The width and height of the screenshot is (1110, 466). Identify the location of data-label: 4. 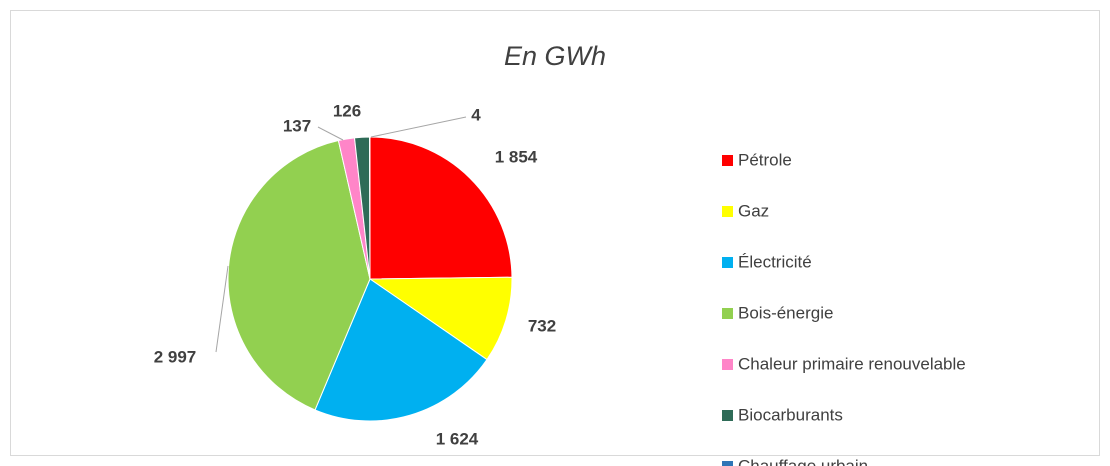
(476, 114).